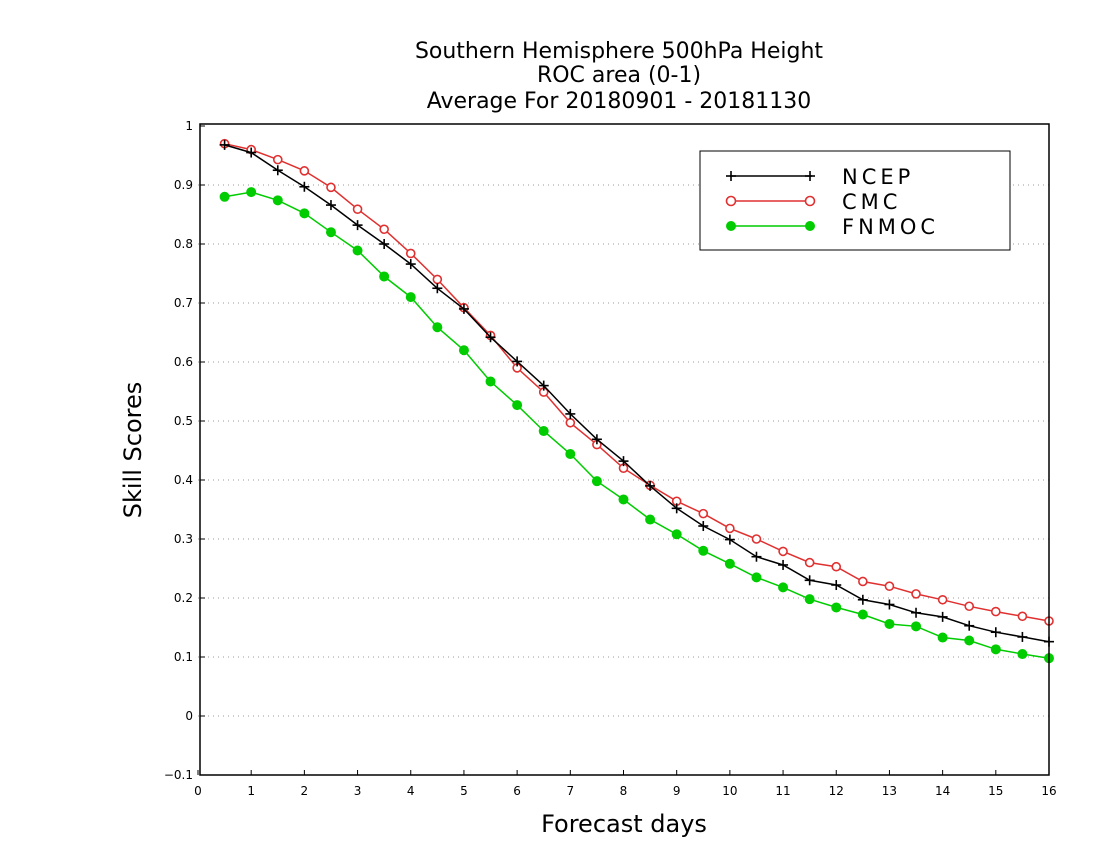  Describe the element at coordinates (183, 421) in the screenshot. I see `y-tick-label: 0.5` at that location.